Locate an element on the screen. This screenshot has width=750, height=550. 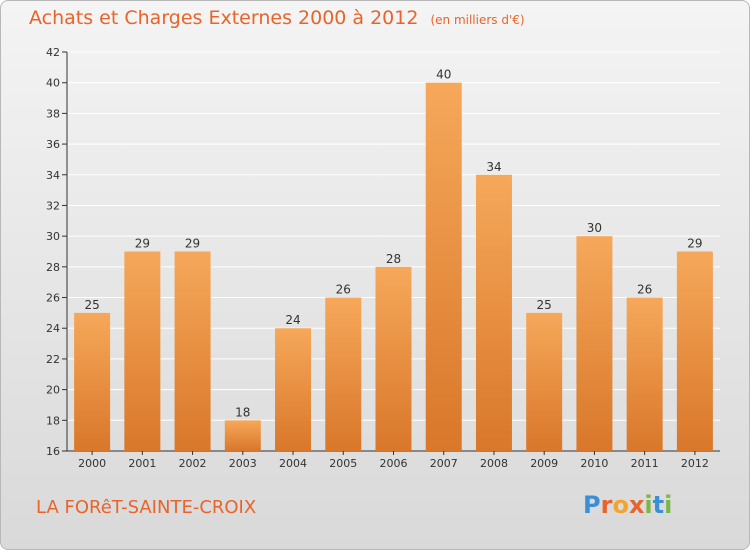
bar-value-label: 30 is located at coordinates (594, 228).